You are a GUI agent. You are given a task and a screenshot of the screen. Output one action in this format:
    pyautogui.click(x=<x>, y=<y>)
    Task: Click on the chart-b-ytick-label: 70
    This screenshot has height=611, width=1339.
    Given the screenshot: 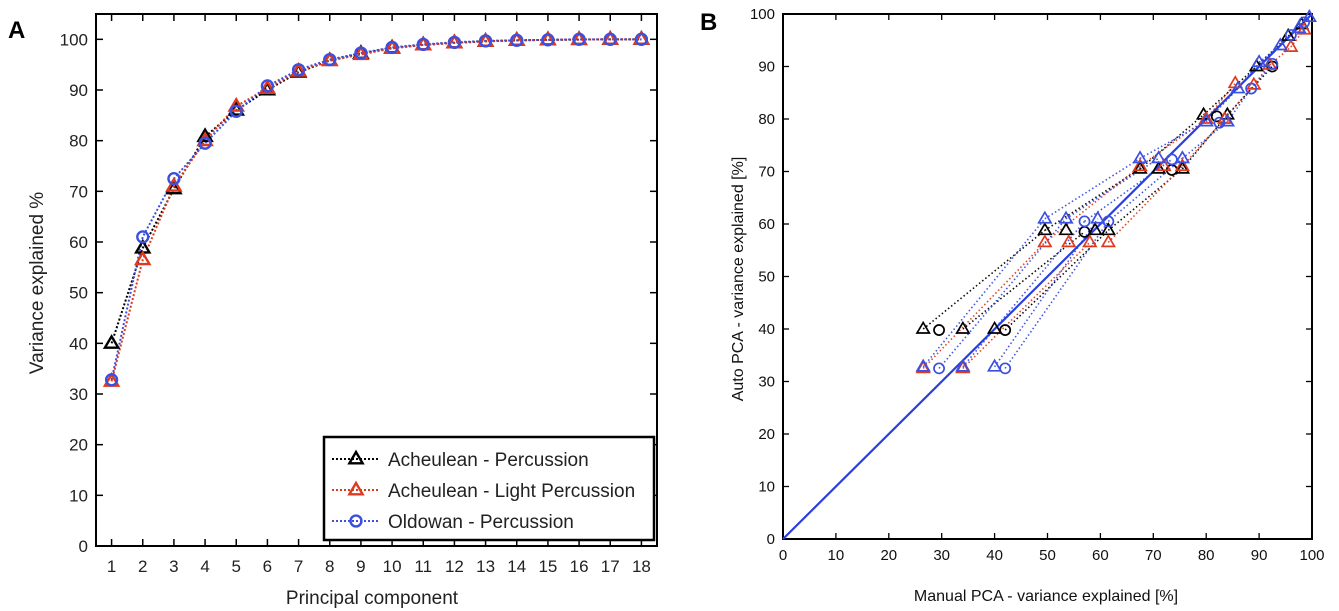 What is the action you would take?
    pyautogui.click(x=766, y=172)
    